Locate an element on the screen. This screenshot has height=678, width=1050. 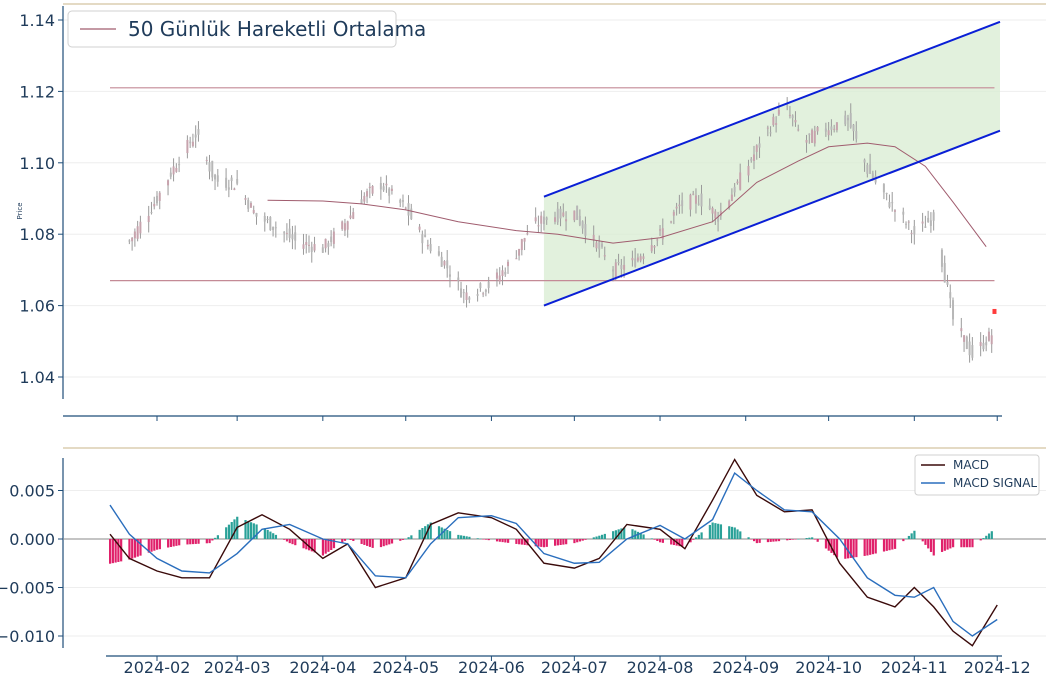
channel-lower-line is located at coordinates (772, 218).